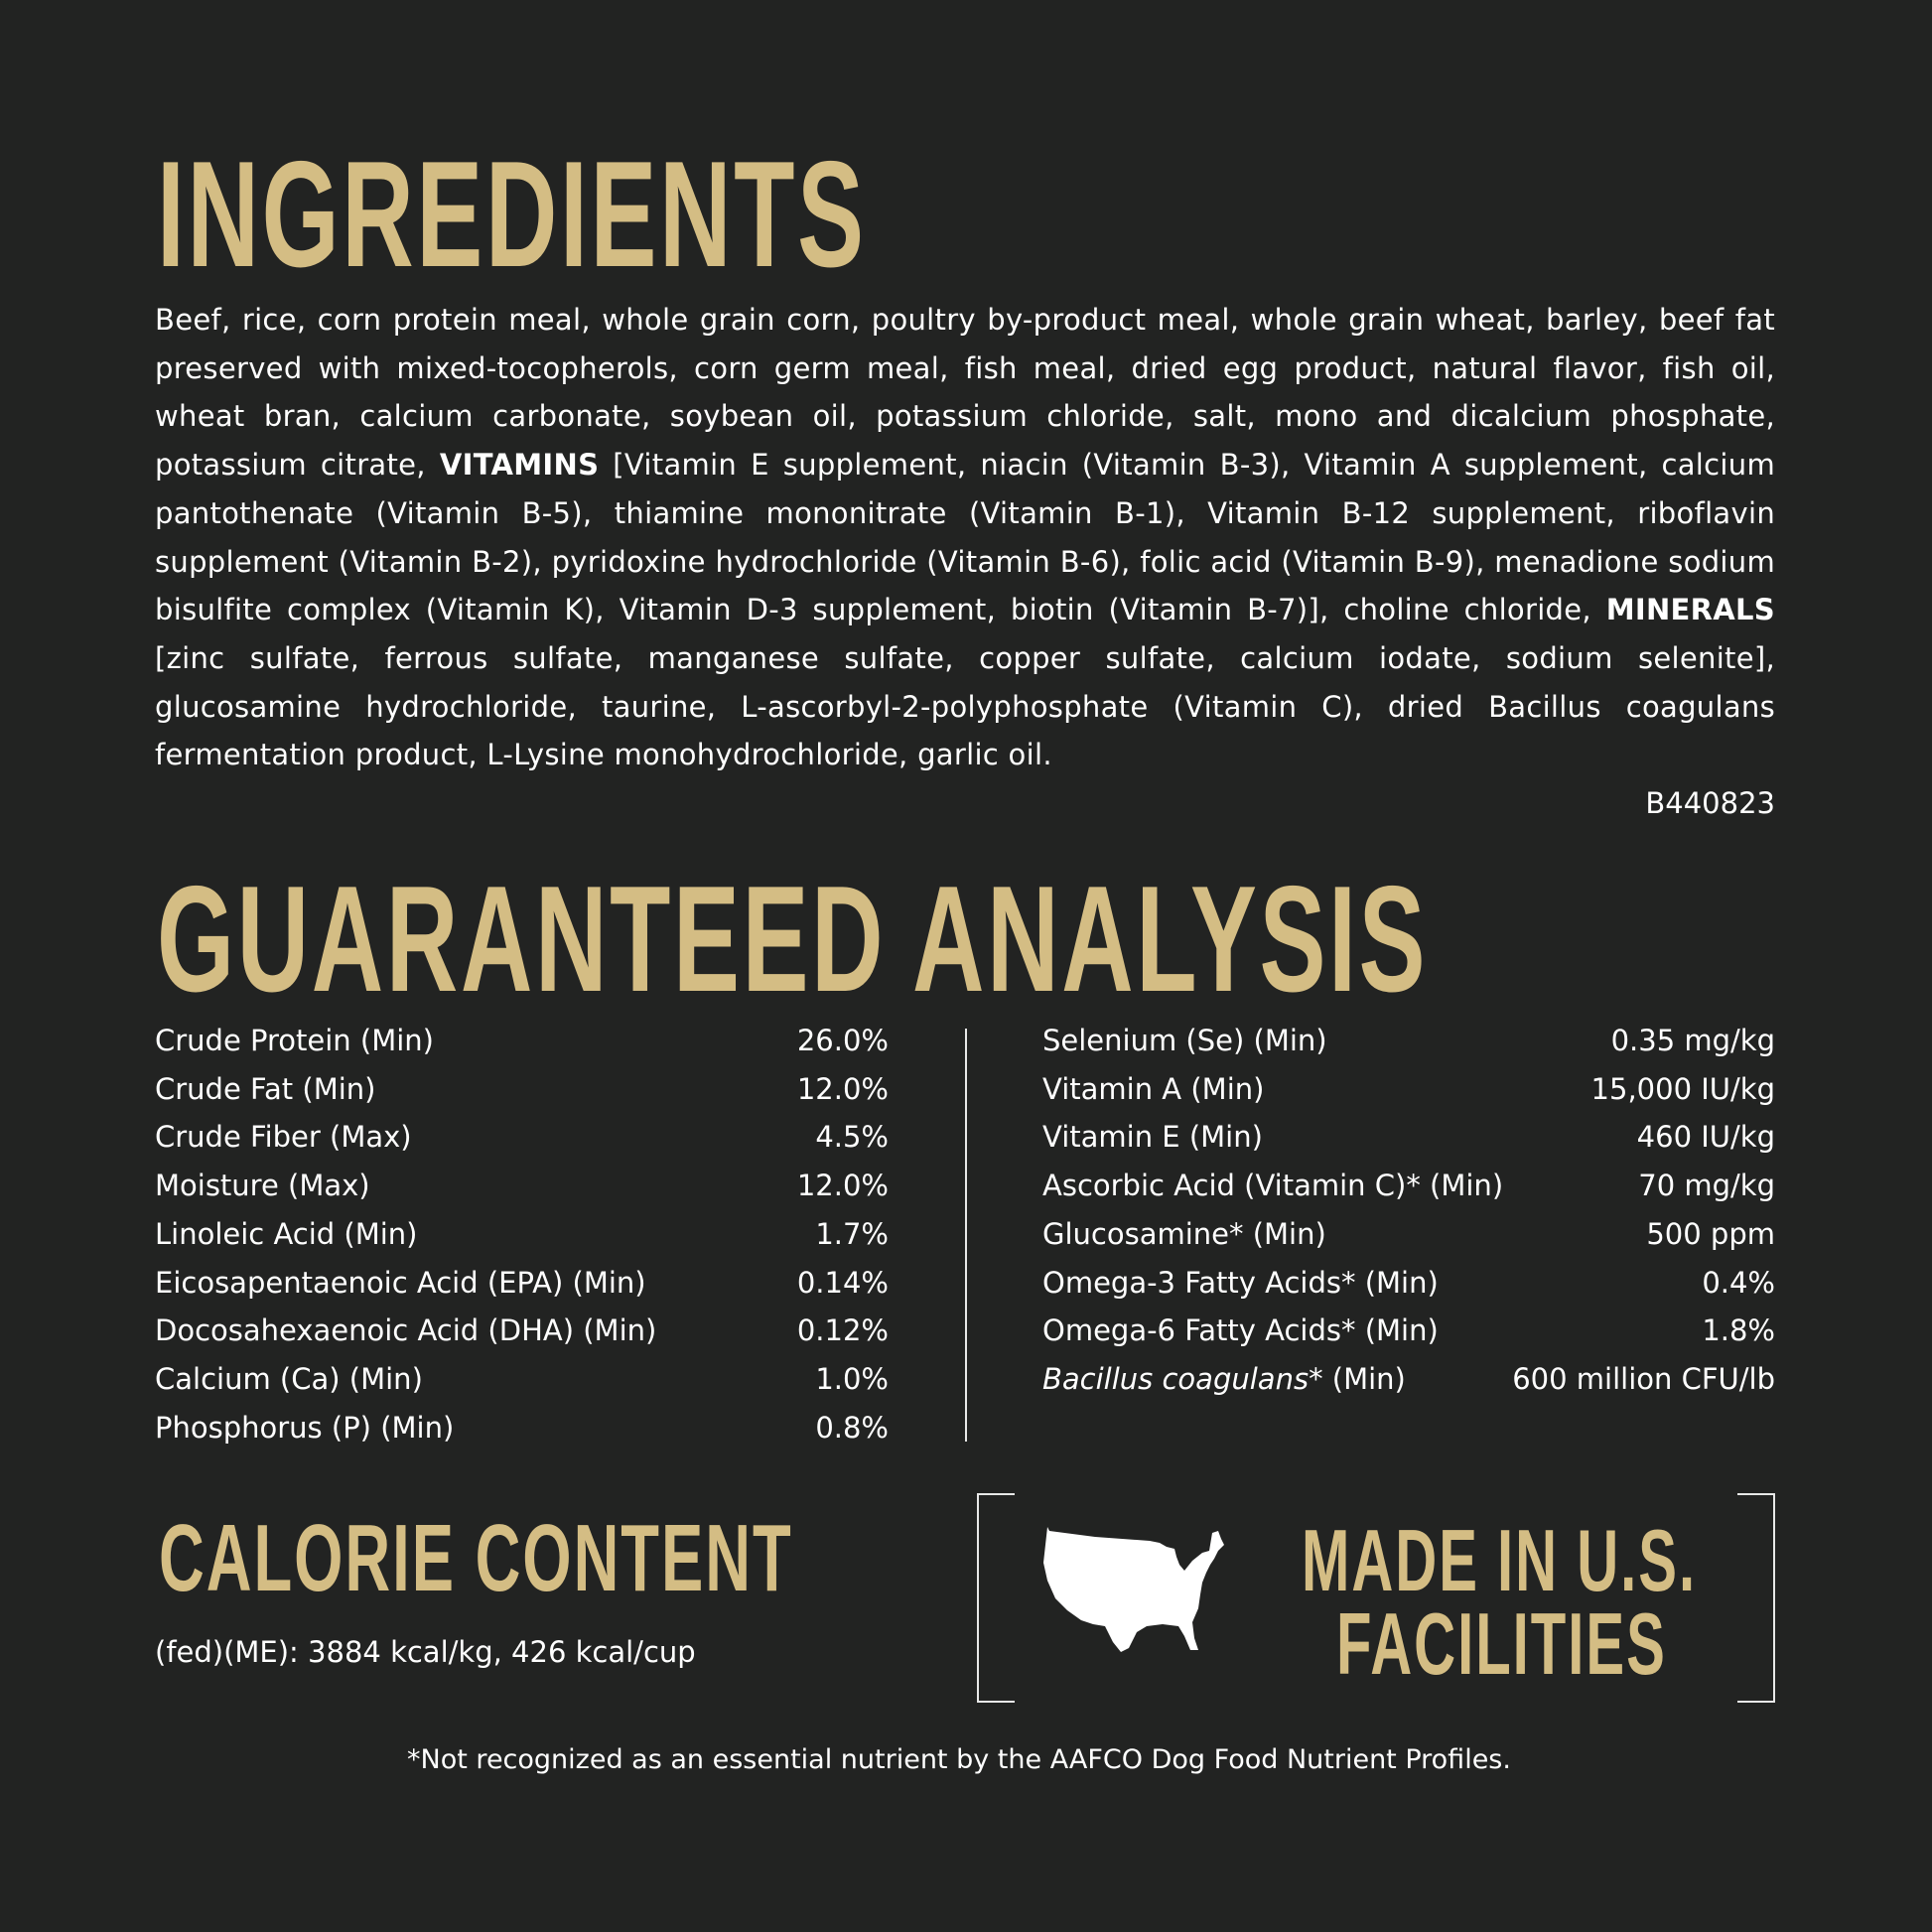 This screenshot has height=1932, width=1932. I want to click on analysis-row: Docosahexaenoic Acid (DHA) (Min) 0.12%, so click(522, 1331).